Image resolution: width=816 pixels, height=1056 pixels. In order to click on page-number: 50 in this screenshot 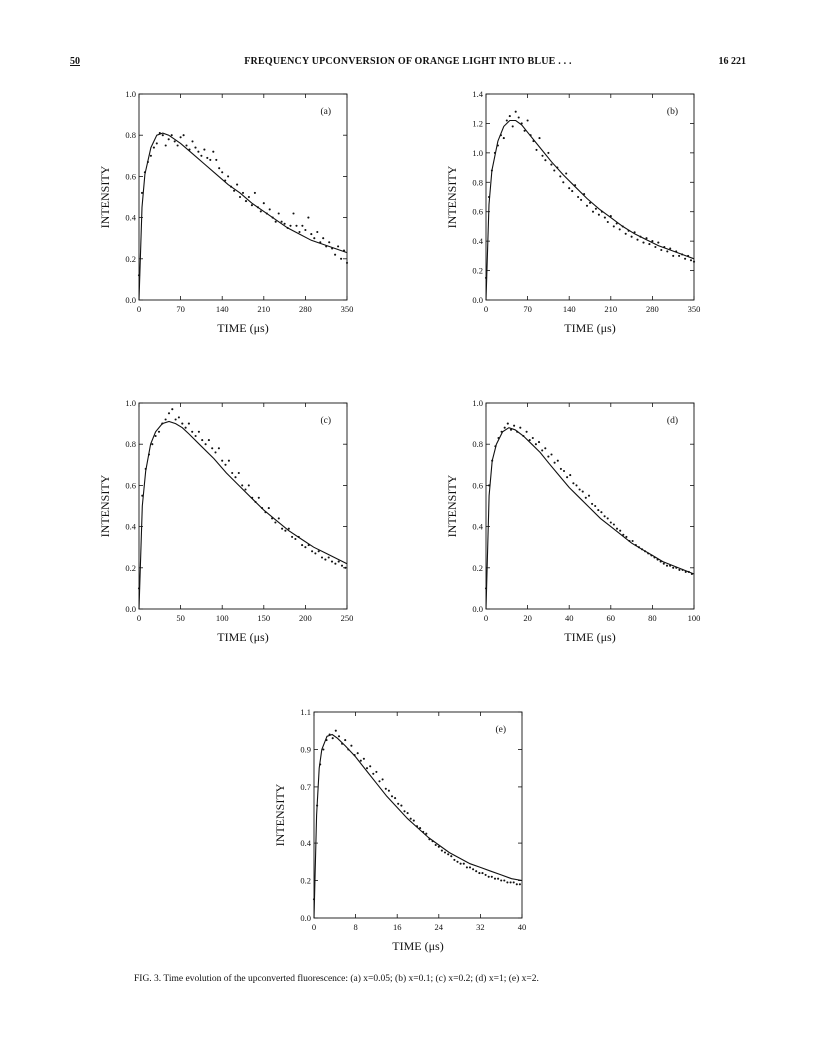, I will do `click(75, 61)`.